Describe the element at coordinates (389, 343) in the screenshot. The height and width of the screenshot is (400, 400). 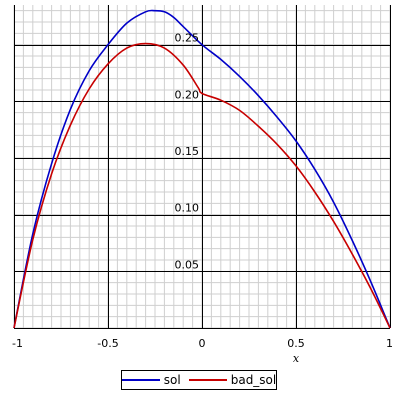
I see `x-tick-label: 1` at that location.